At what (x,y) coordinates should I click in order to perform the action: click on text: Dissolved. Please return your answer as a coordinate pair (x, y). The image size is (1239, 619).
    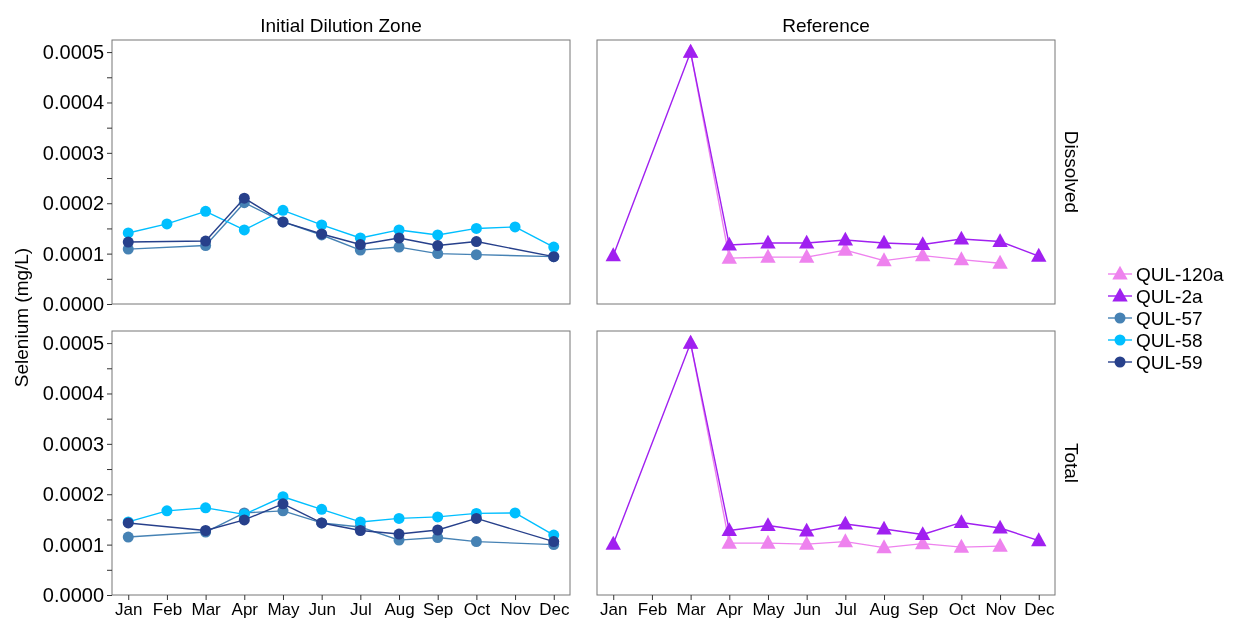
    Looking at the image, I should click on (1071, 172).